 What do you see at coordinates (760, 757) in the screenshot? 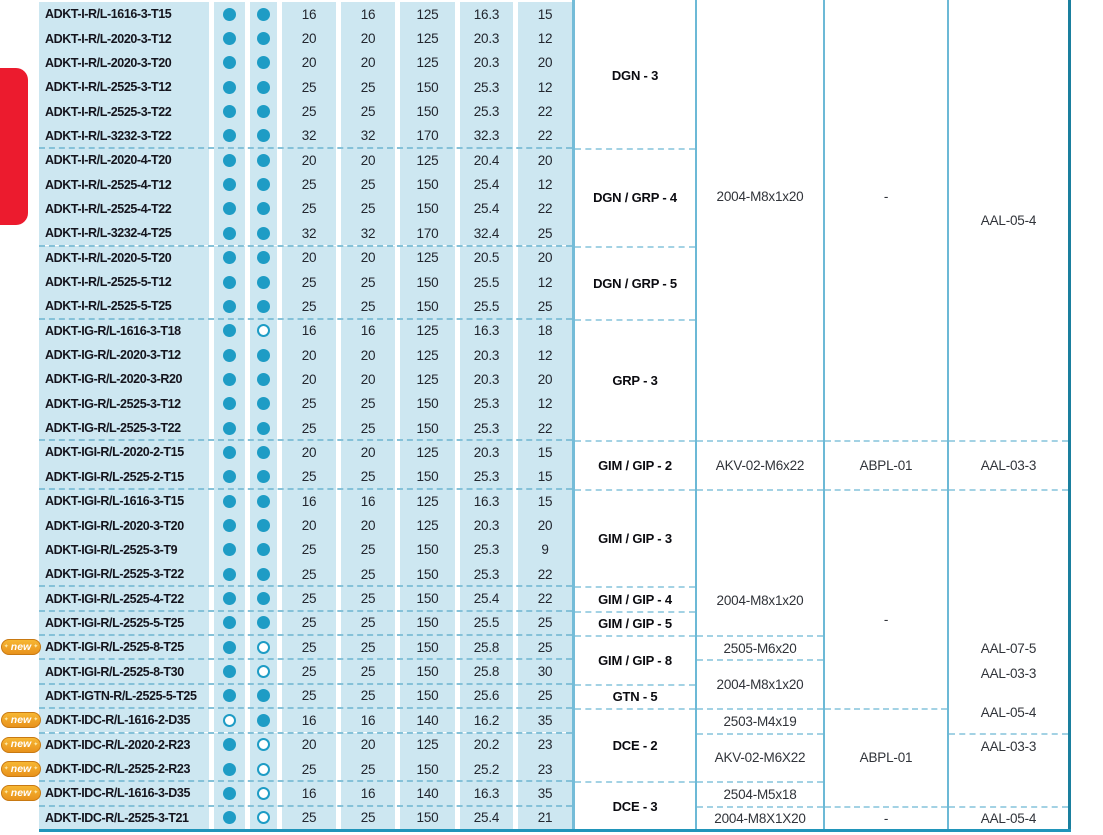
I see `screw-cell: AKV-02-M6X22` at bounding box center [760, 757].